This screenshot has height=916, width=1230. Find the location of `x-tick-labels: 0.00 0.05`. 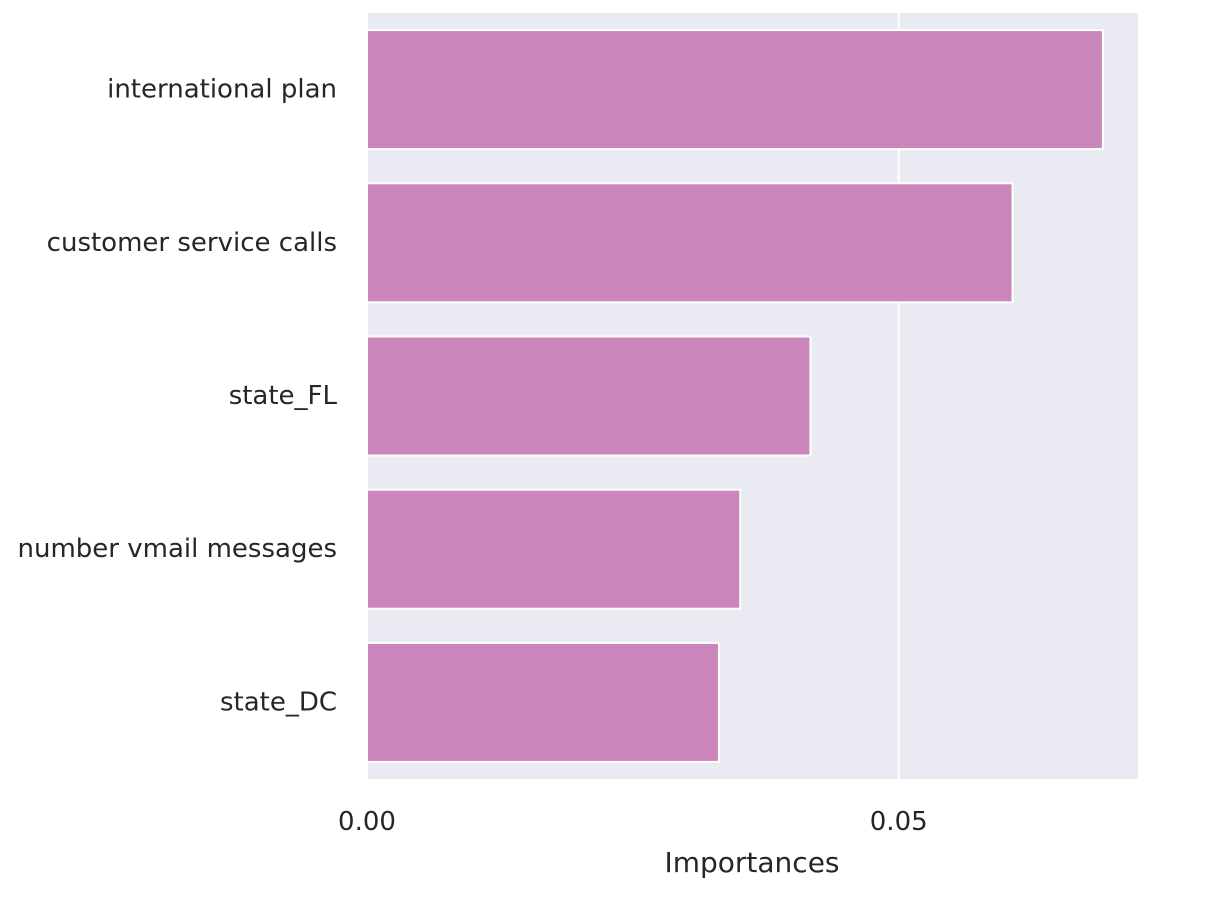

x-tick-labels: 0.00 0.05 is located at coordinates (633, 822).